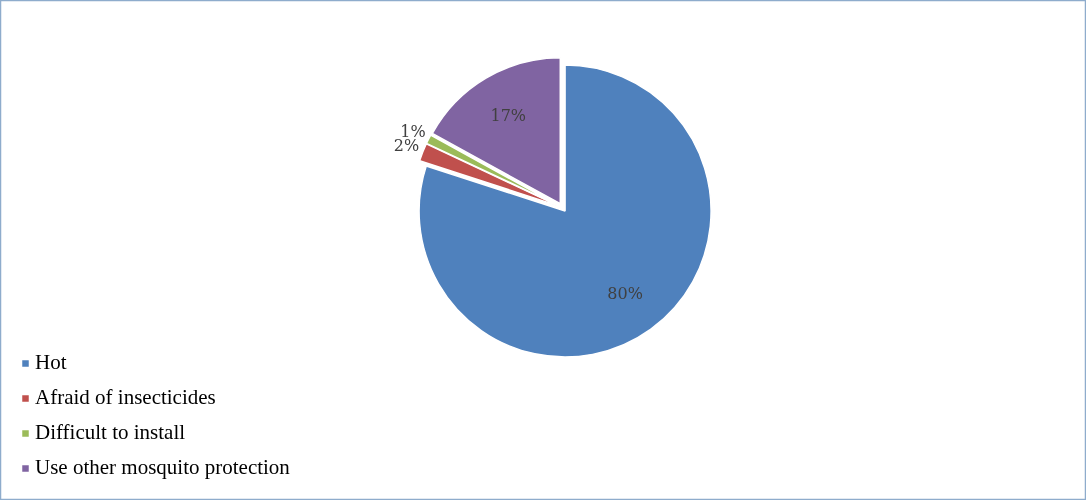 Image resolution: width=1088 pixels, height=502 pixels. Describe the element at coordinates (125, 397) in the screenshot. I see `legend-label: Afraid of insecticides` at that location.